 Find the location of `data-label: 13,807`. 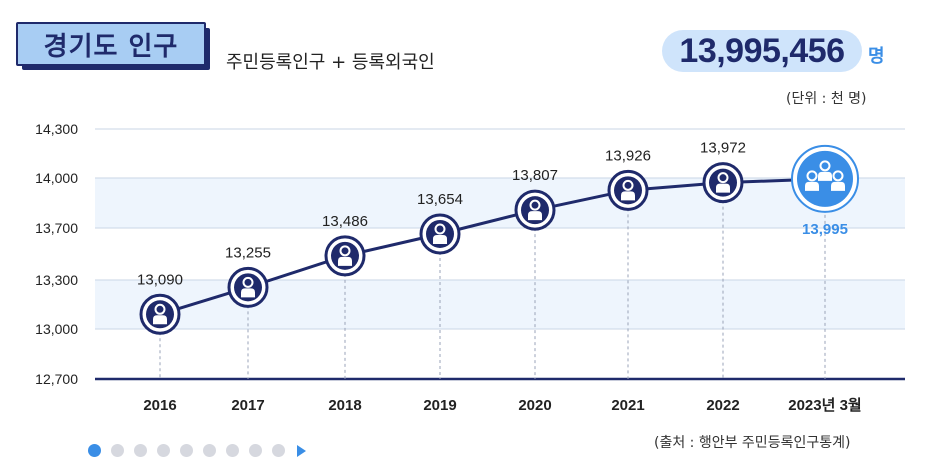

data-label: 13,807 is located at coordinates (535, 175).